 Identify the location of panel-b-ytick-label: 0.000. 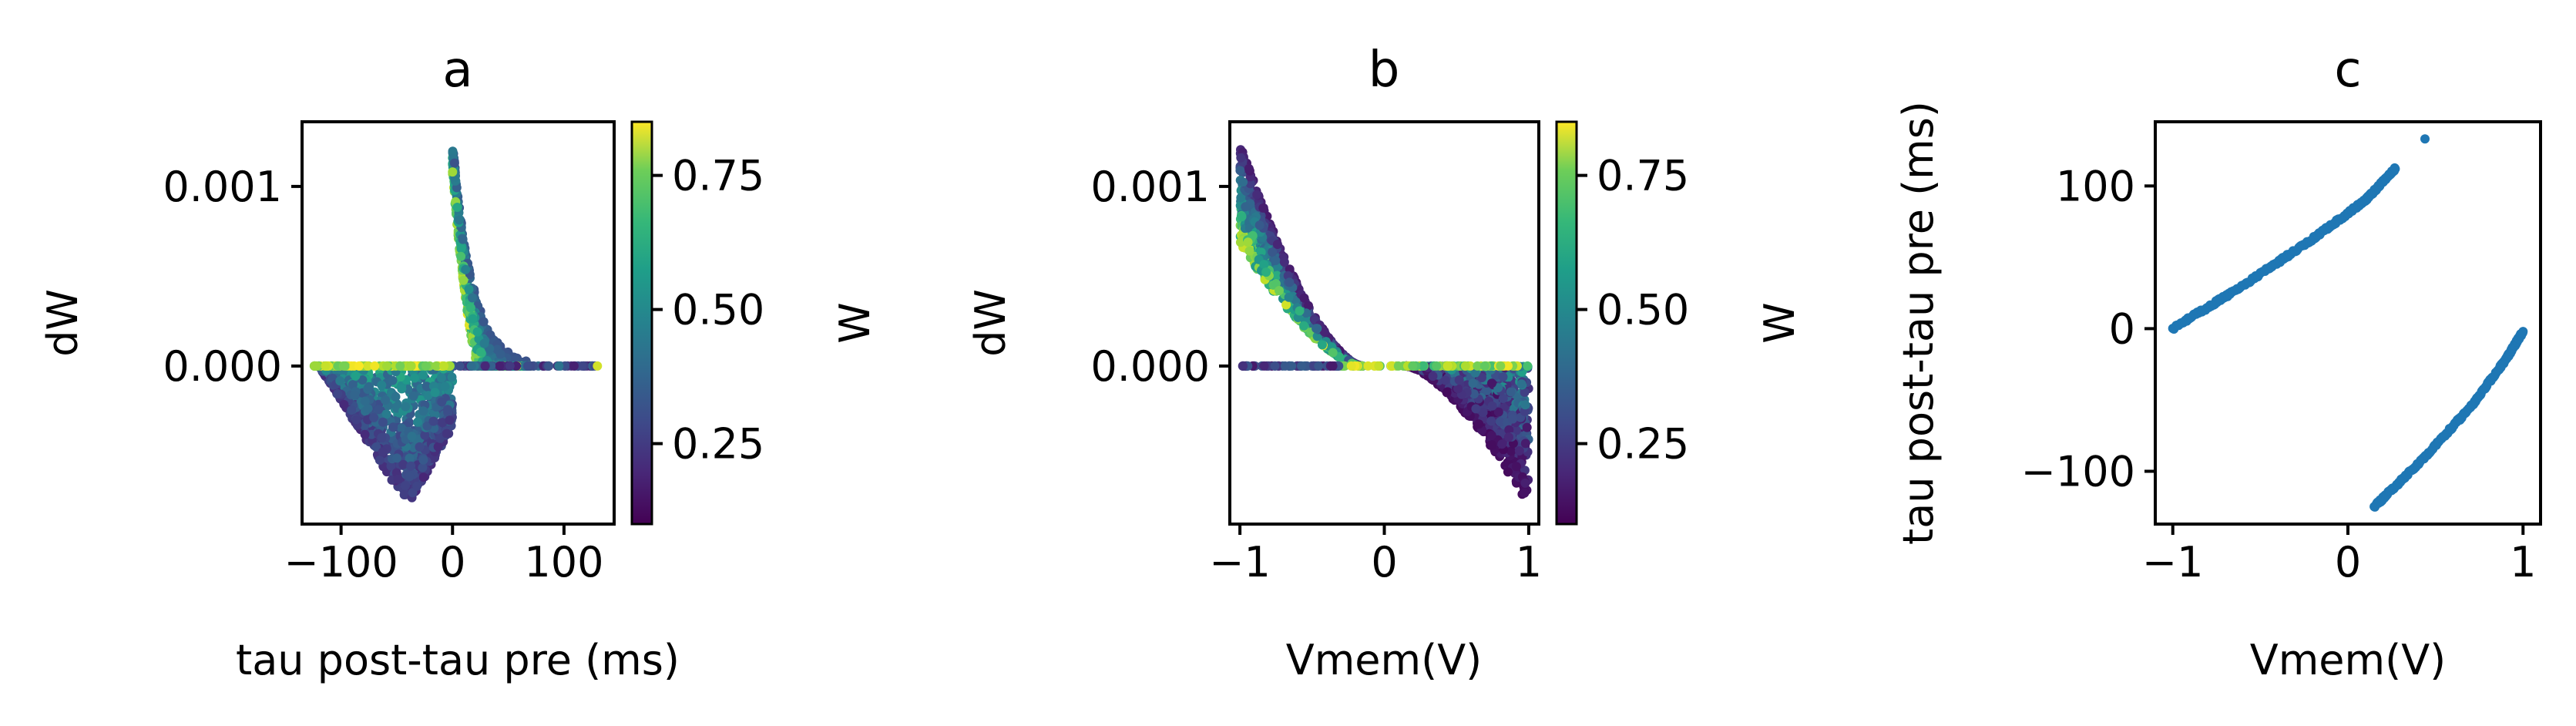
(1150, 366).